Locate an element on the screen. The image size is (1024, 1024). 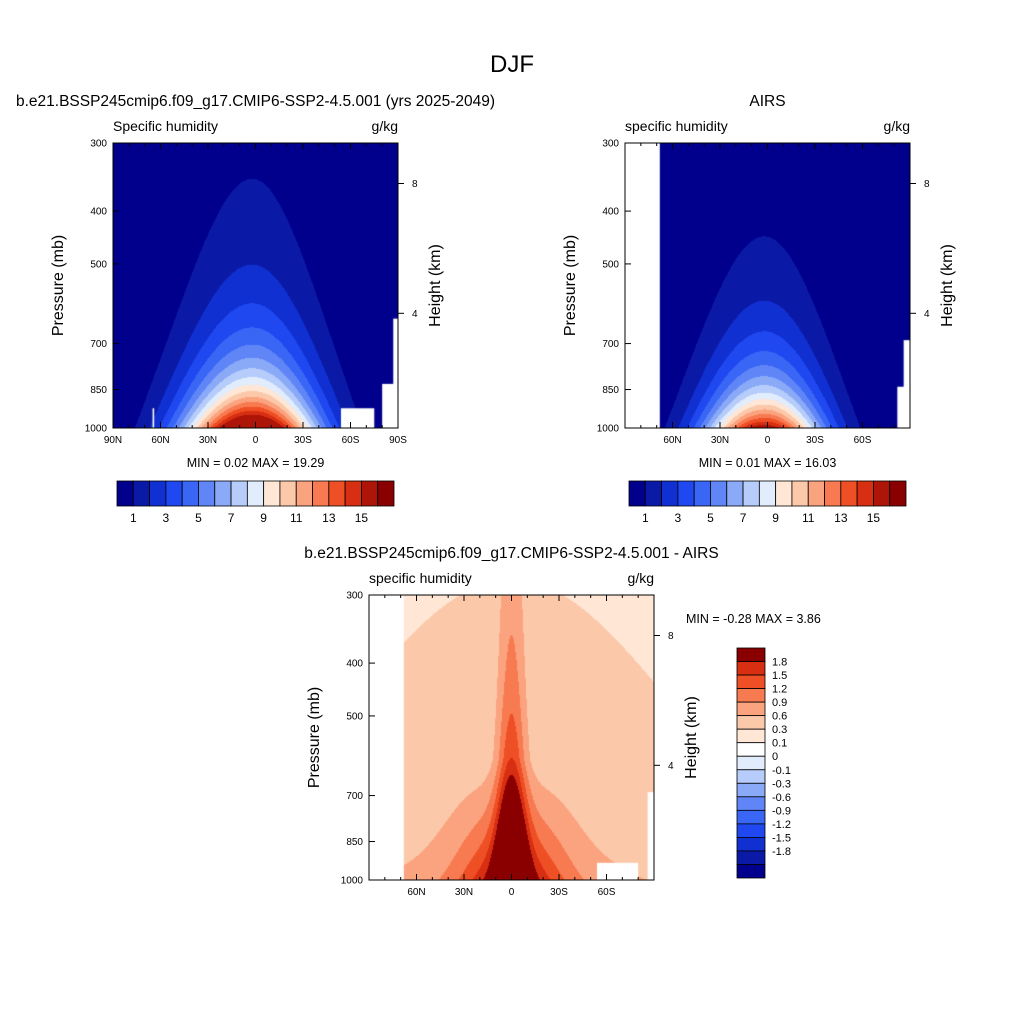
diff-colorbar-label: 1.2 is located at coordinates (779, 690).